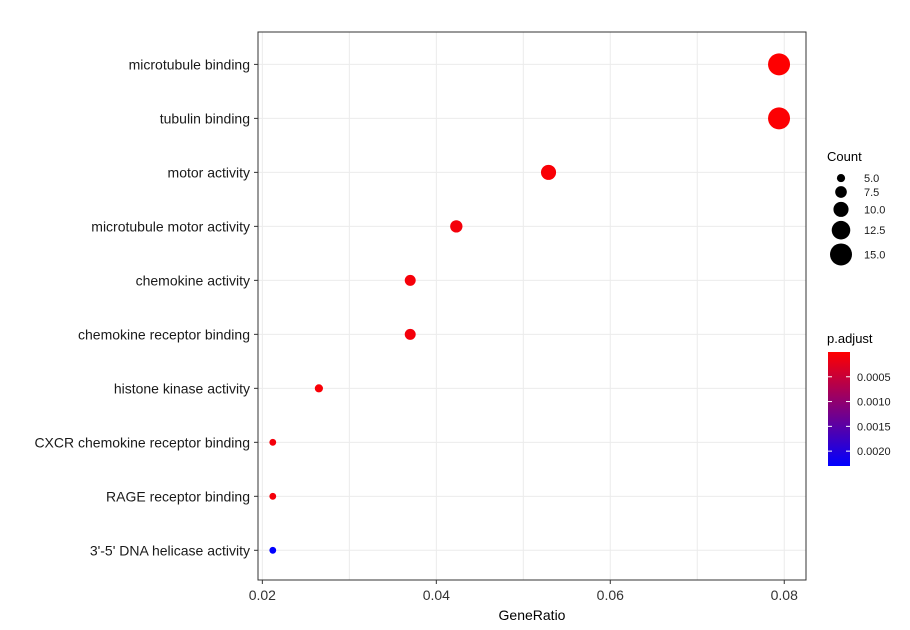  I want to click on colorbar-label: 0.0020, so click(874, 452).